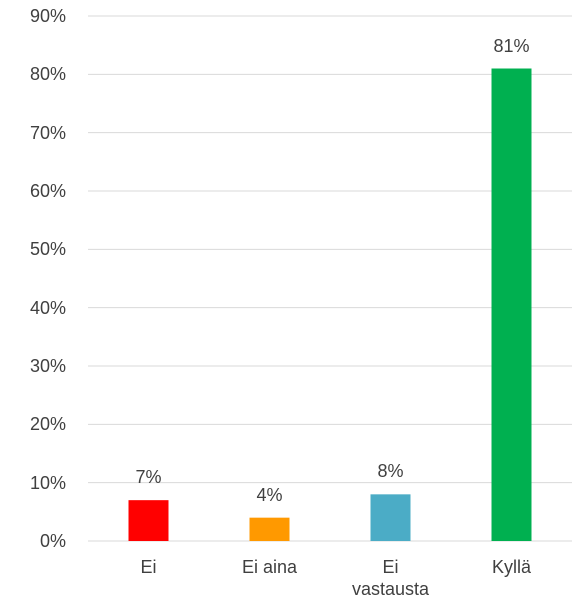 The image size is (572, 607). I want to click on y-tick-label: 90%, so click(47, 16).